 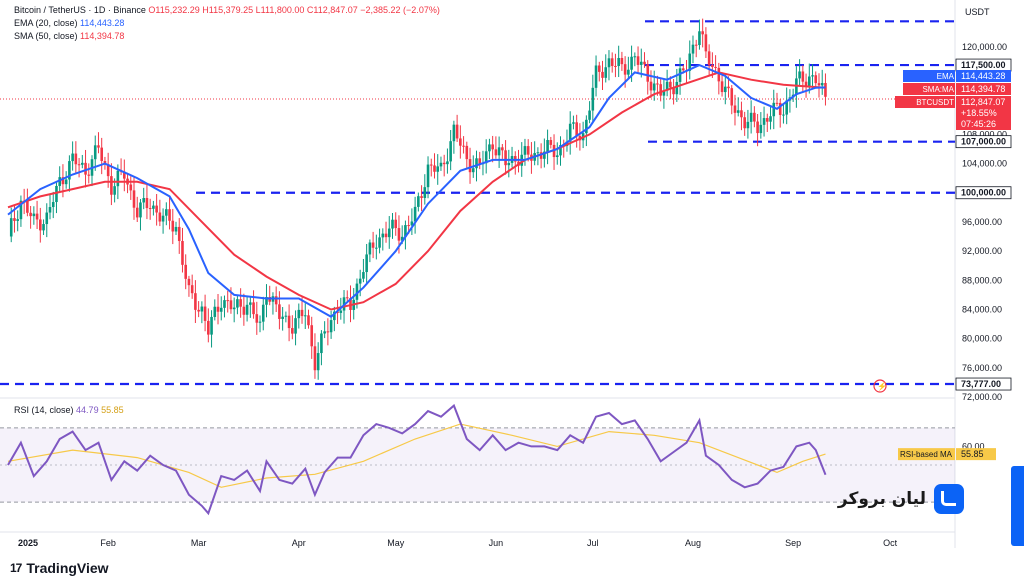 I want to click on price-tag-box, so click(x=983, y=113).